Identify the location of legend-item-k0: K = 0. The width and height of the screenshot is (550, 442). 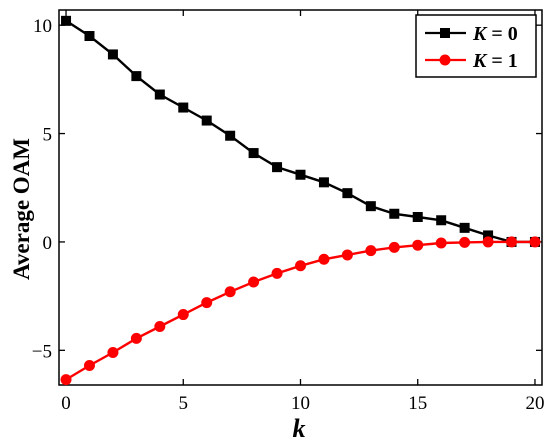
(471, 34).